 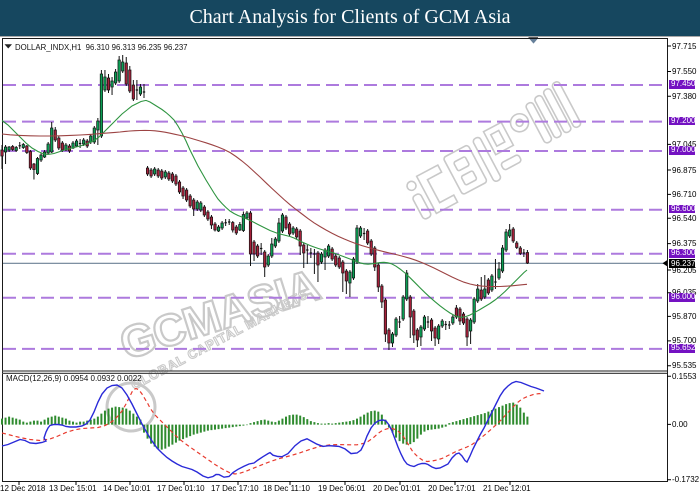 What do you see at coordinates (220, 314) in the screenshot?
I see `svg-text: GCMASIA` at bounding box center [220, 314].